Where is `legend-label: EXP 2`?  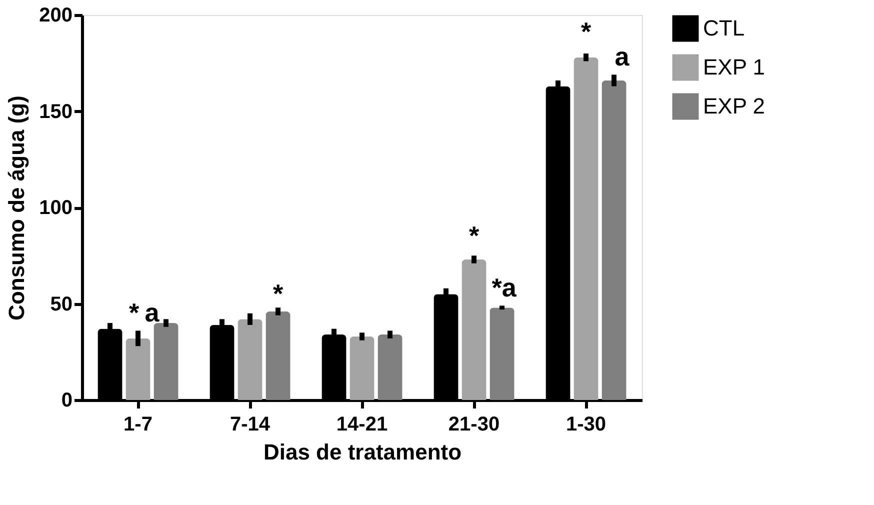
legend-label: EXP 2 is located at coordinates (734, 106).